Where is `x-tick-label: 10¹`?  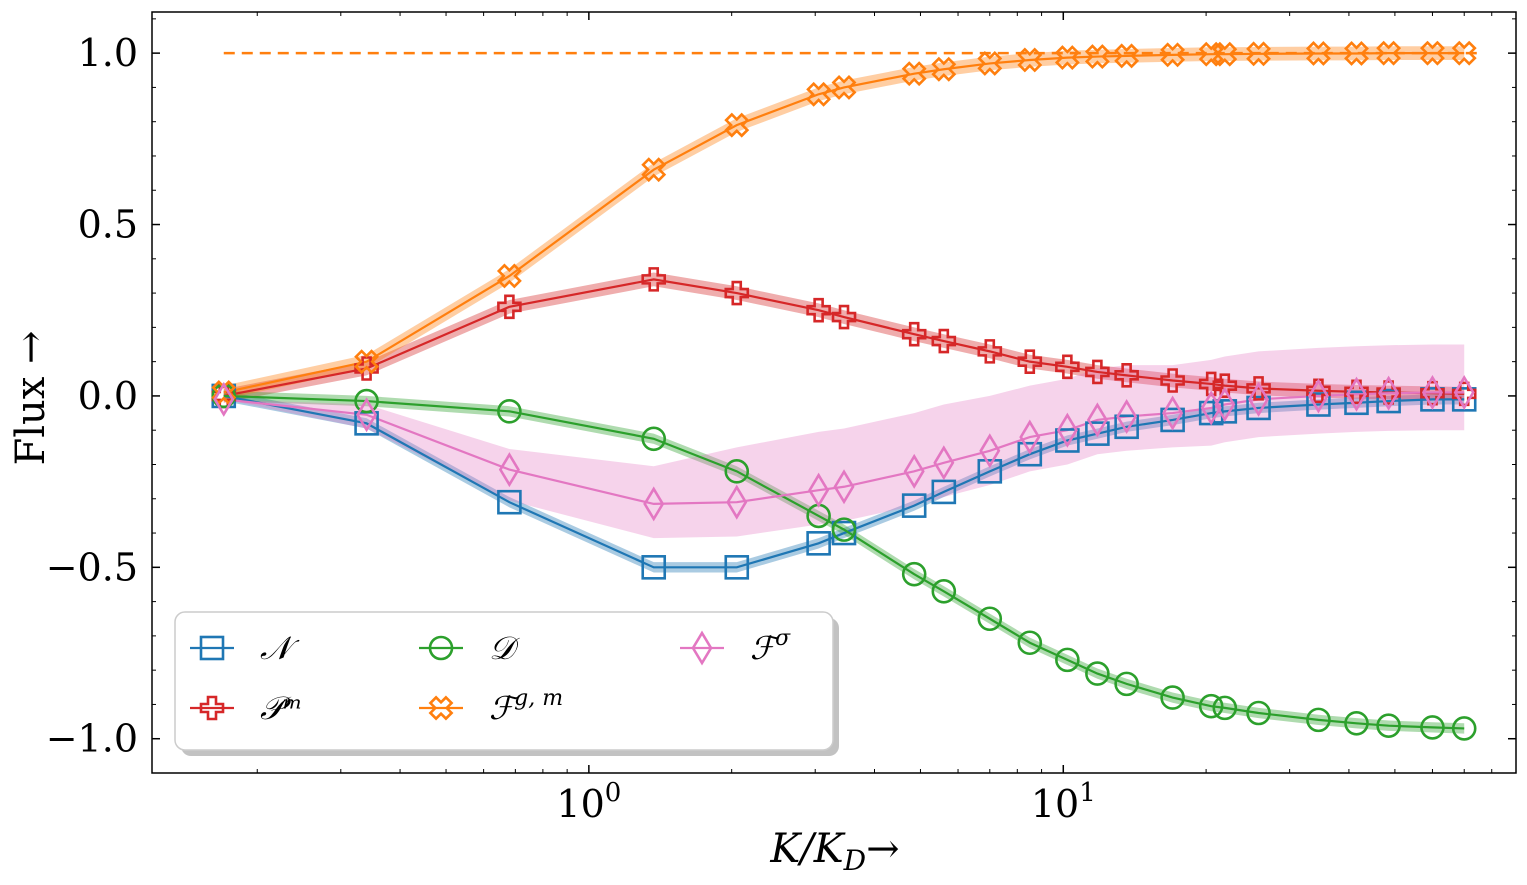 x-tick-label: 10¹ is located at coordinates (1063, 802).